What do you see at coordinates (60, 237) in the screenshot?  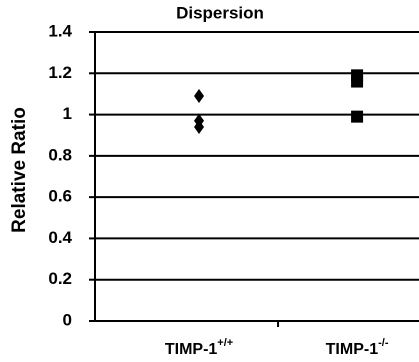 I see `y-tick-label: 0.4` at bounding box center [60, 237].